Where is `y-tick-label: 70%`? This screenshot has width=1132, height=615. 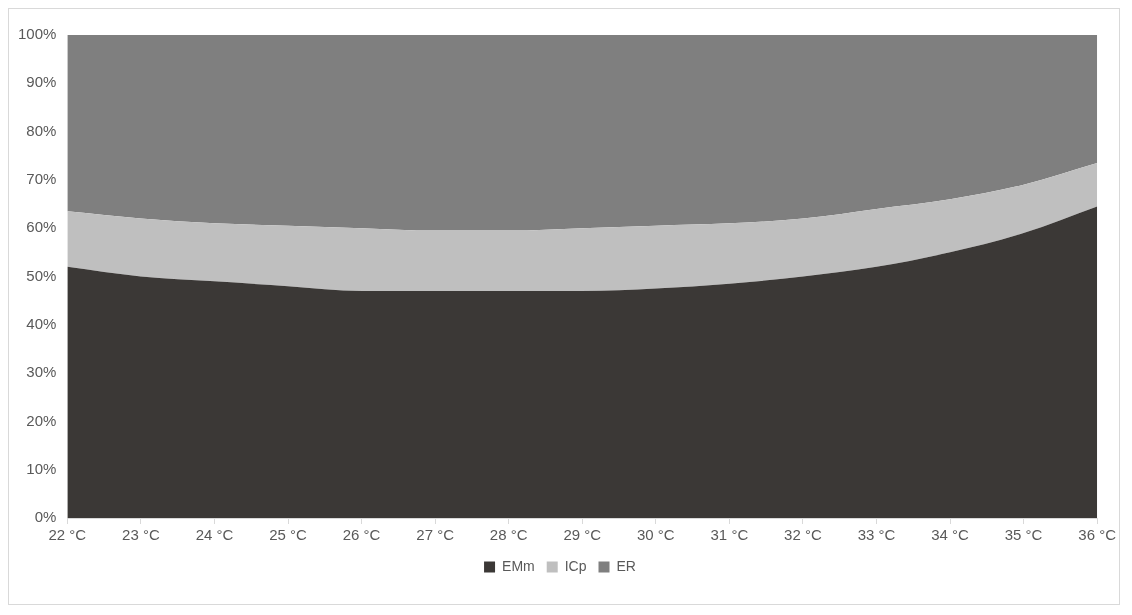 y-tick-label: 70% is located at coordinates (41, 179).